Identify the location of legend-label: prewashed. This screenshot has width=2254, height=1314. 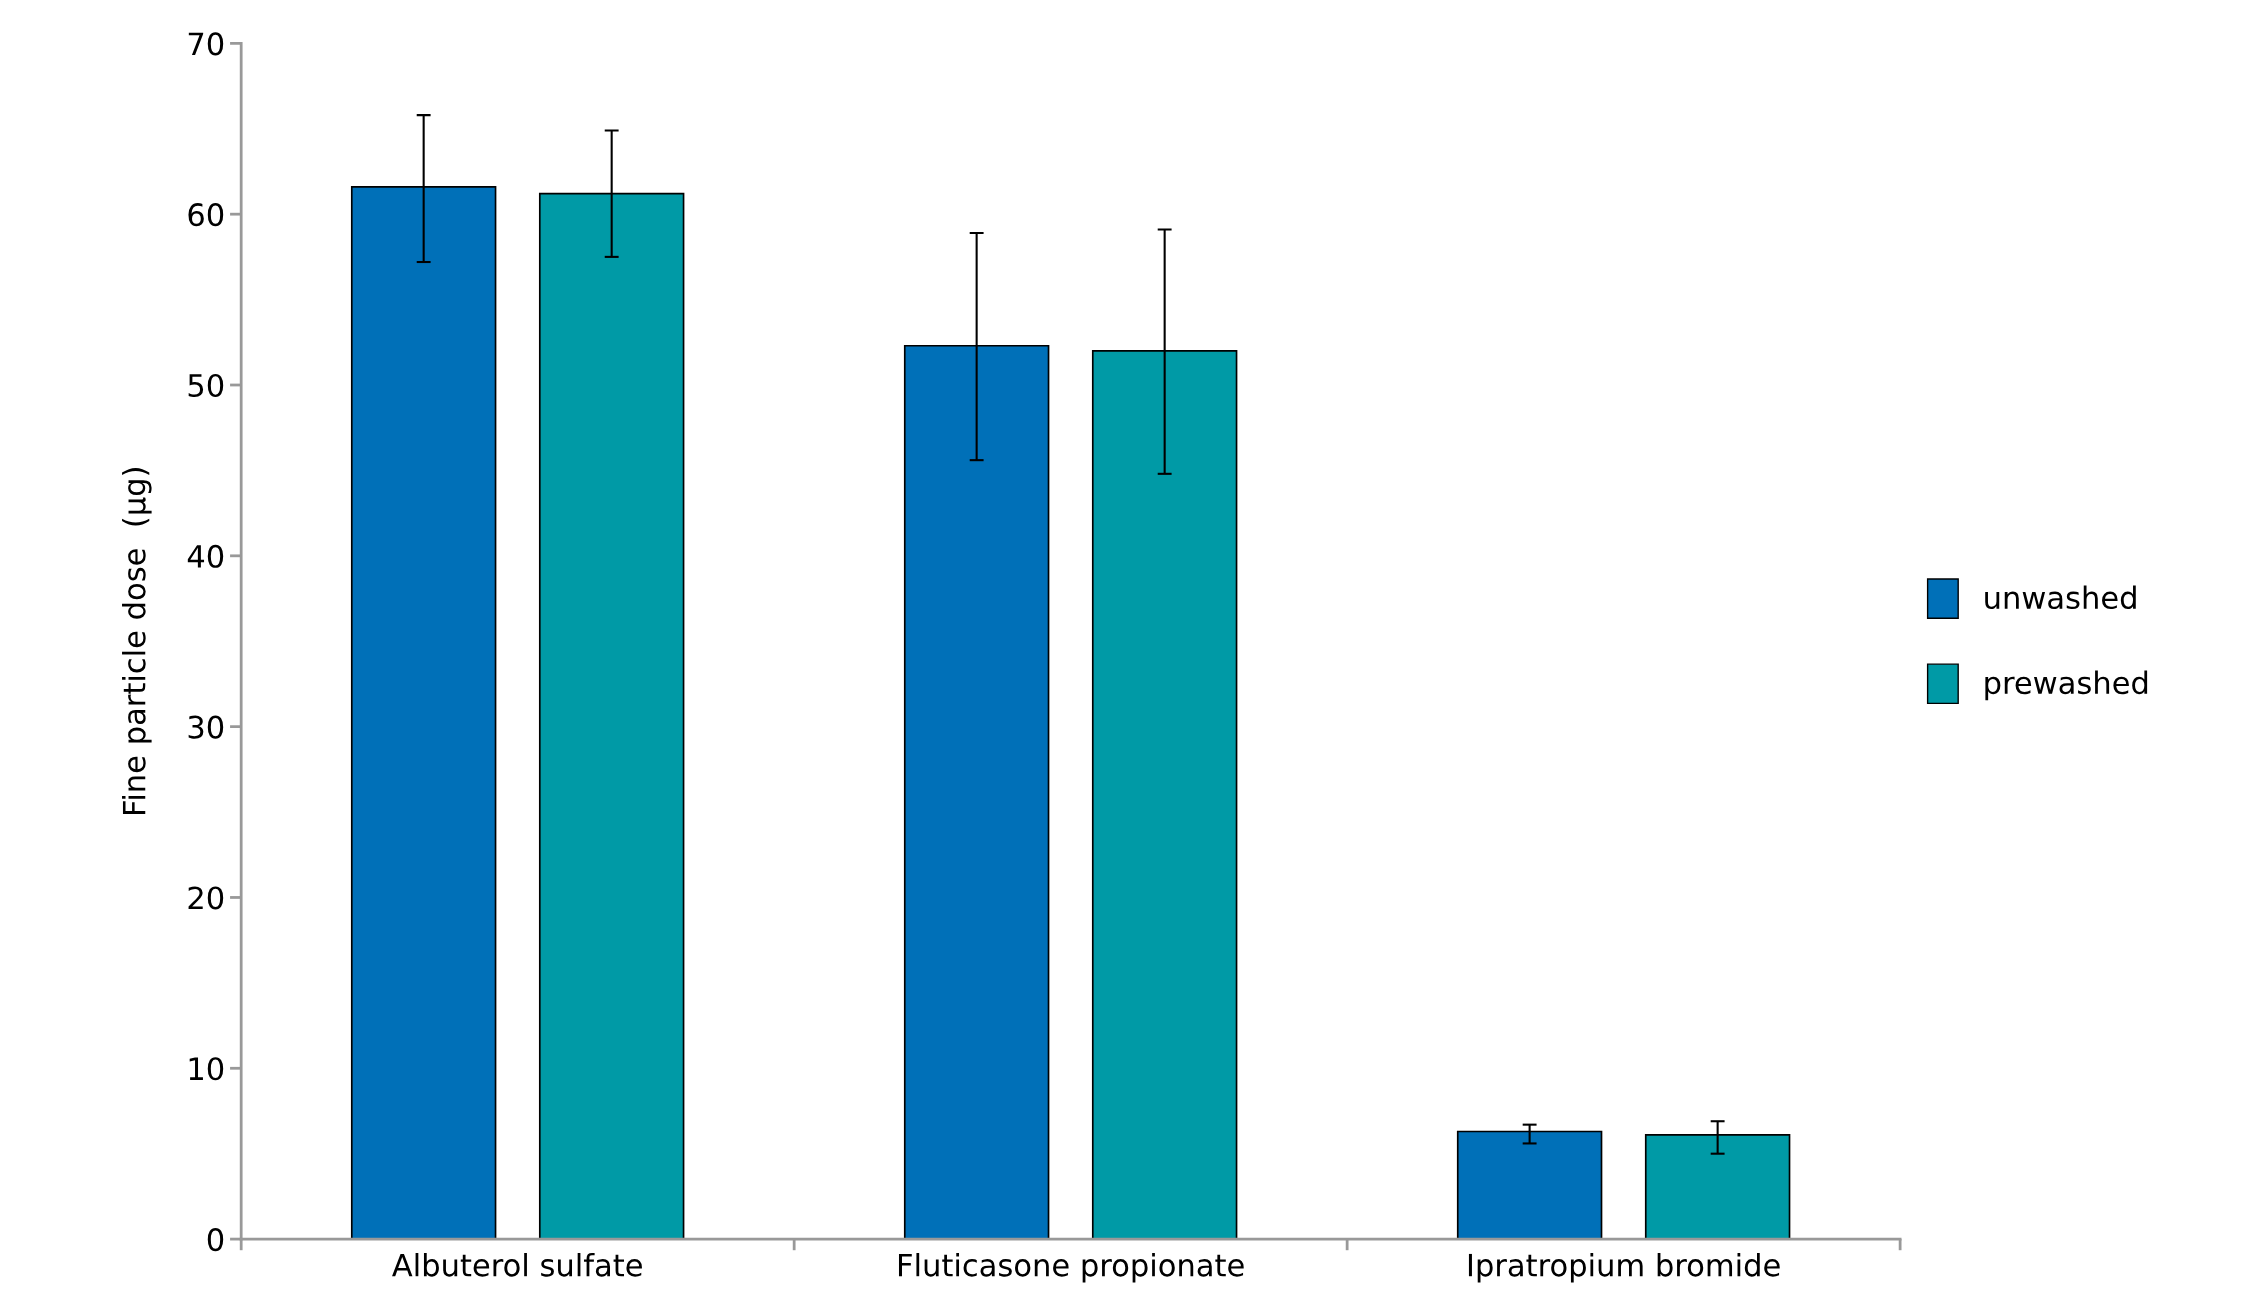
(2066, 685).